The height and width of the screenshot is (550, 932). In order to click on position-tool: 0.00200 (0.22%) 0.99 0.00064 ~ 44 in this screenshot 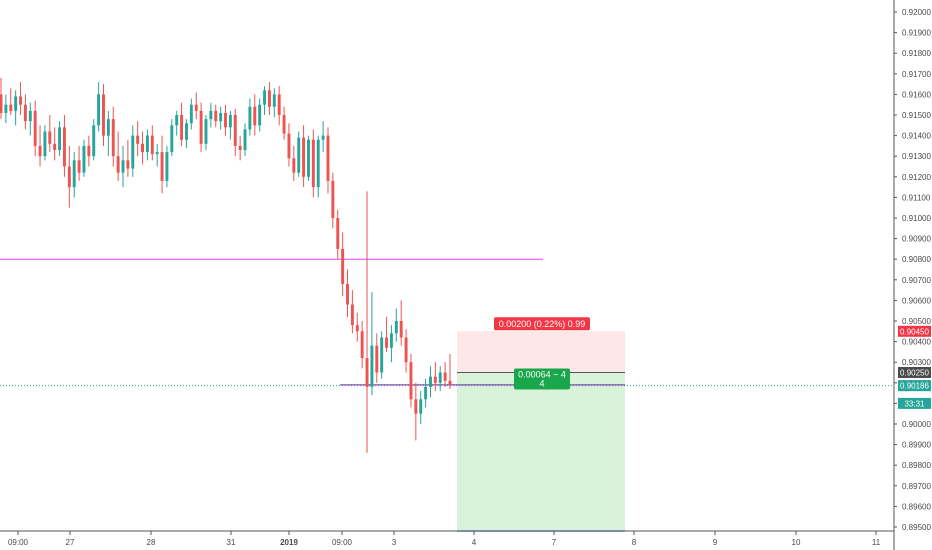, I will do `click(542, 353)`.